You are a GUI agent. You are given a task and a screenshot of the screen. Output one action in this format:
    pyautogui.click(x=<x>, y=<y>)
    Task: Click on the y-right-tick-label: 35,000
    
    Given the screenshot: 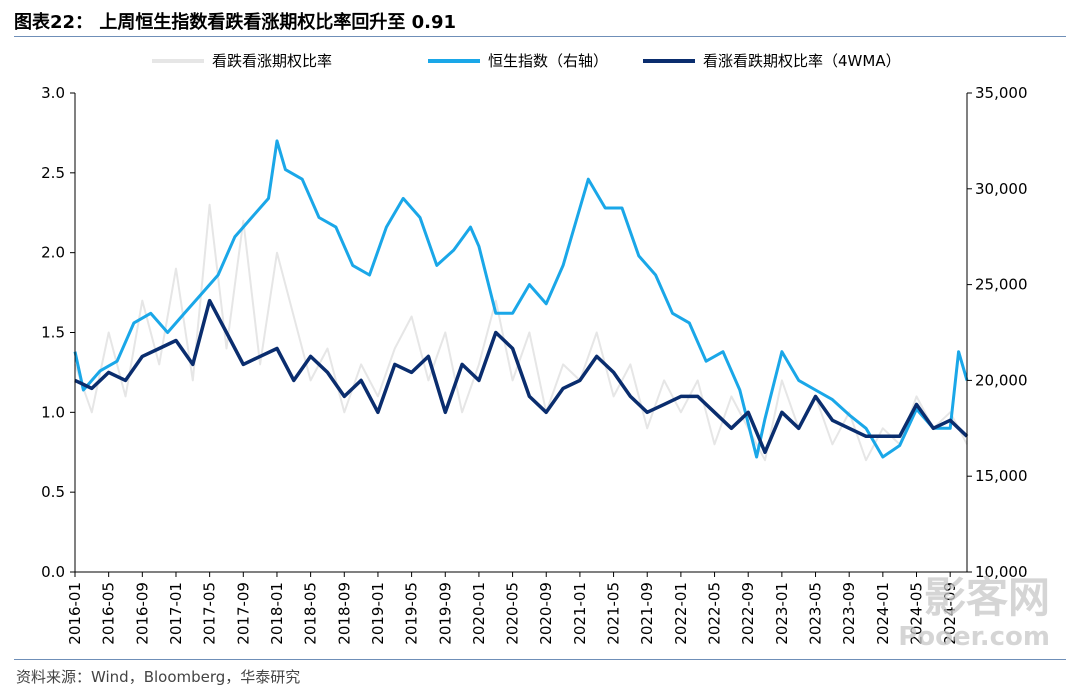 What is the action you would take?
    pyautogui.click(x=1001, y=93)
    